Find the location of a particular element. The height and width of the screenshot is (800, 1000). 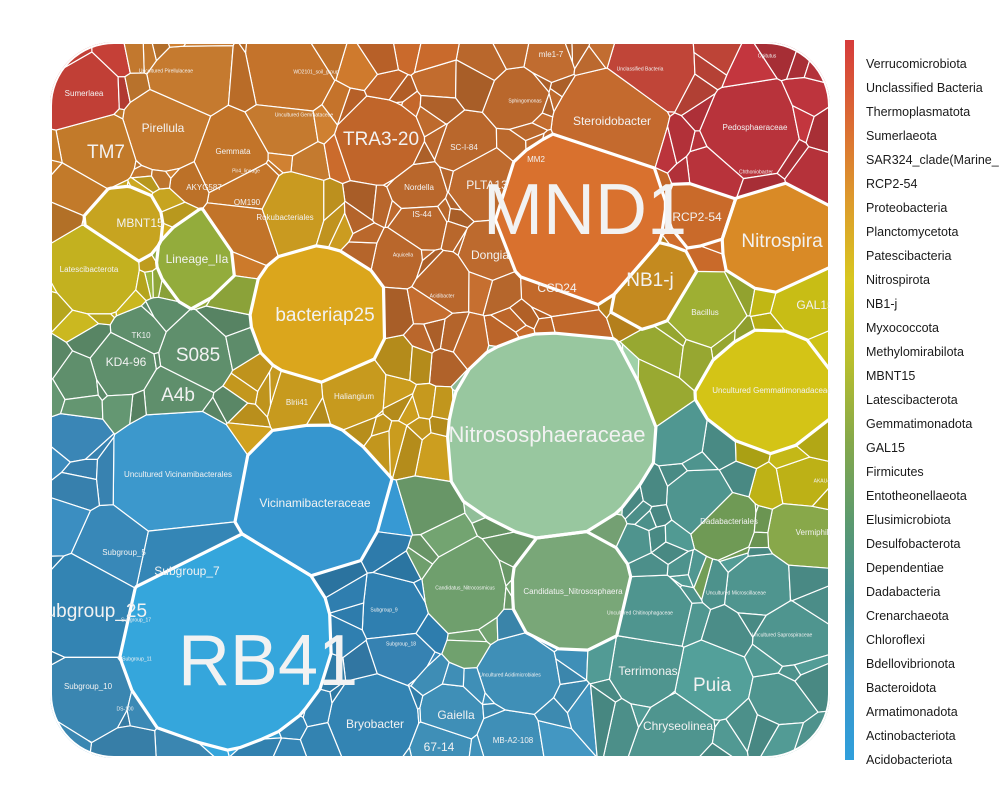

cell-label: Subgroup_10 is located at coordinates (88, 686).